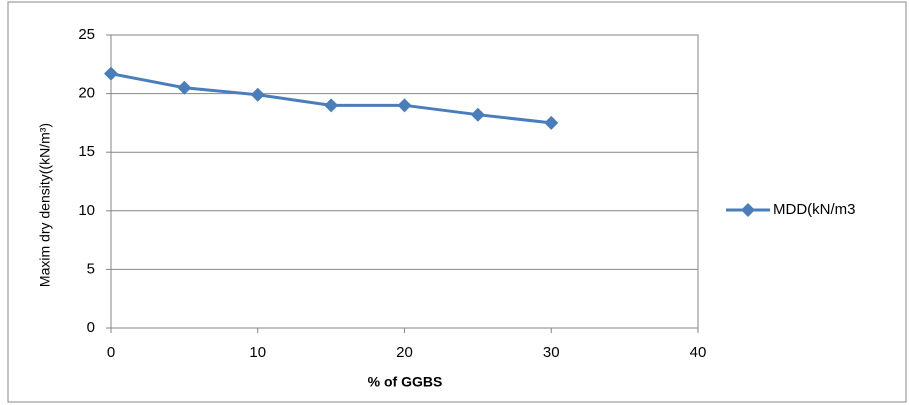  What do you see at coordinates (45, 205) in the screenshot?
I see `y-axis-title: Maxim dry density((kN/m³)` at bounding box center [45, 205].